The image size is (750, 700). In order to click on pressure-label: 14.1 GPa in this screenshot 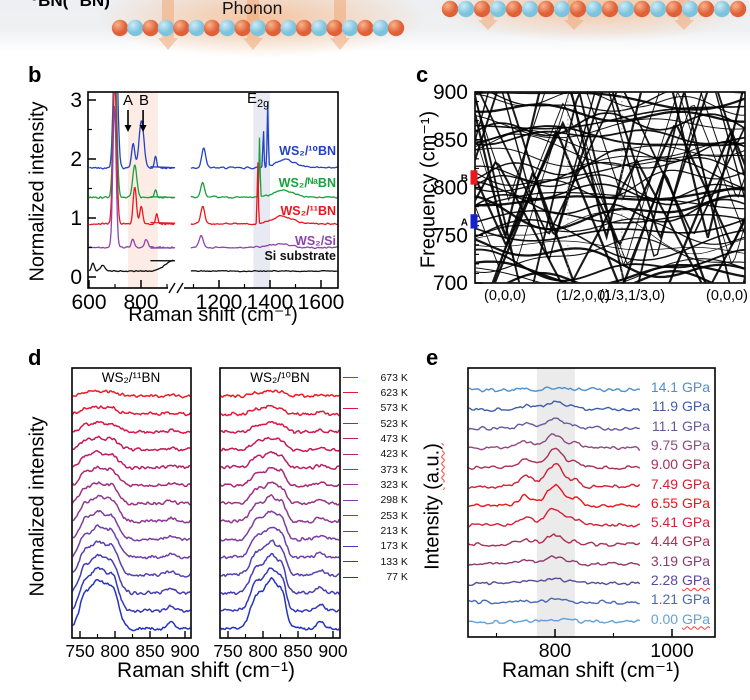, I will do `click(655, 387)`.